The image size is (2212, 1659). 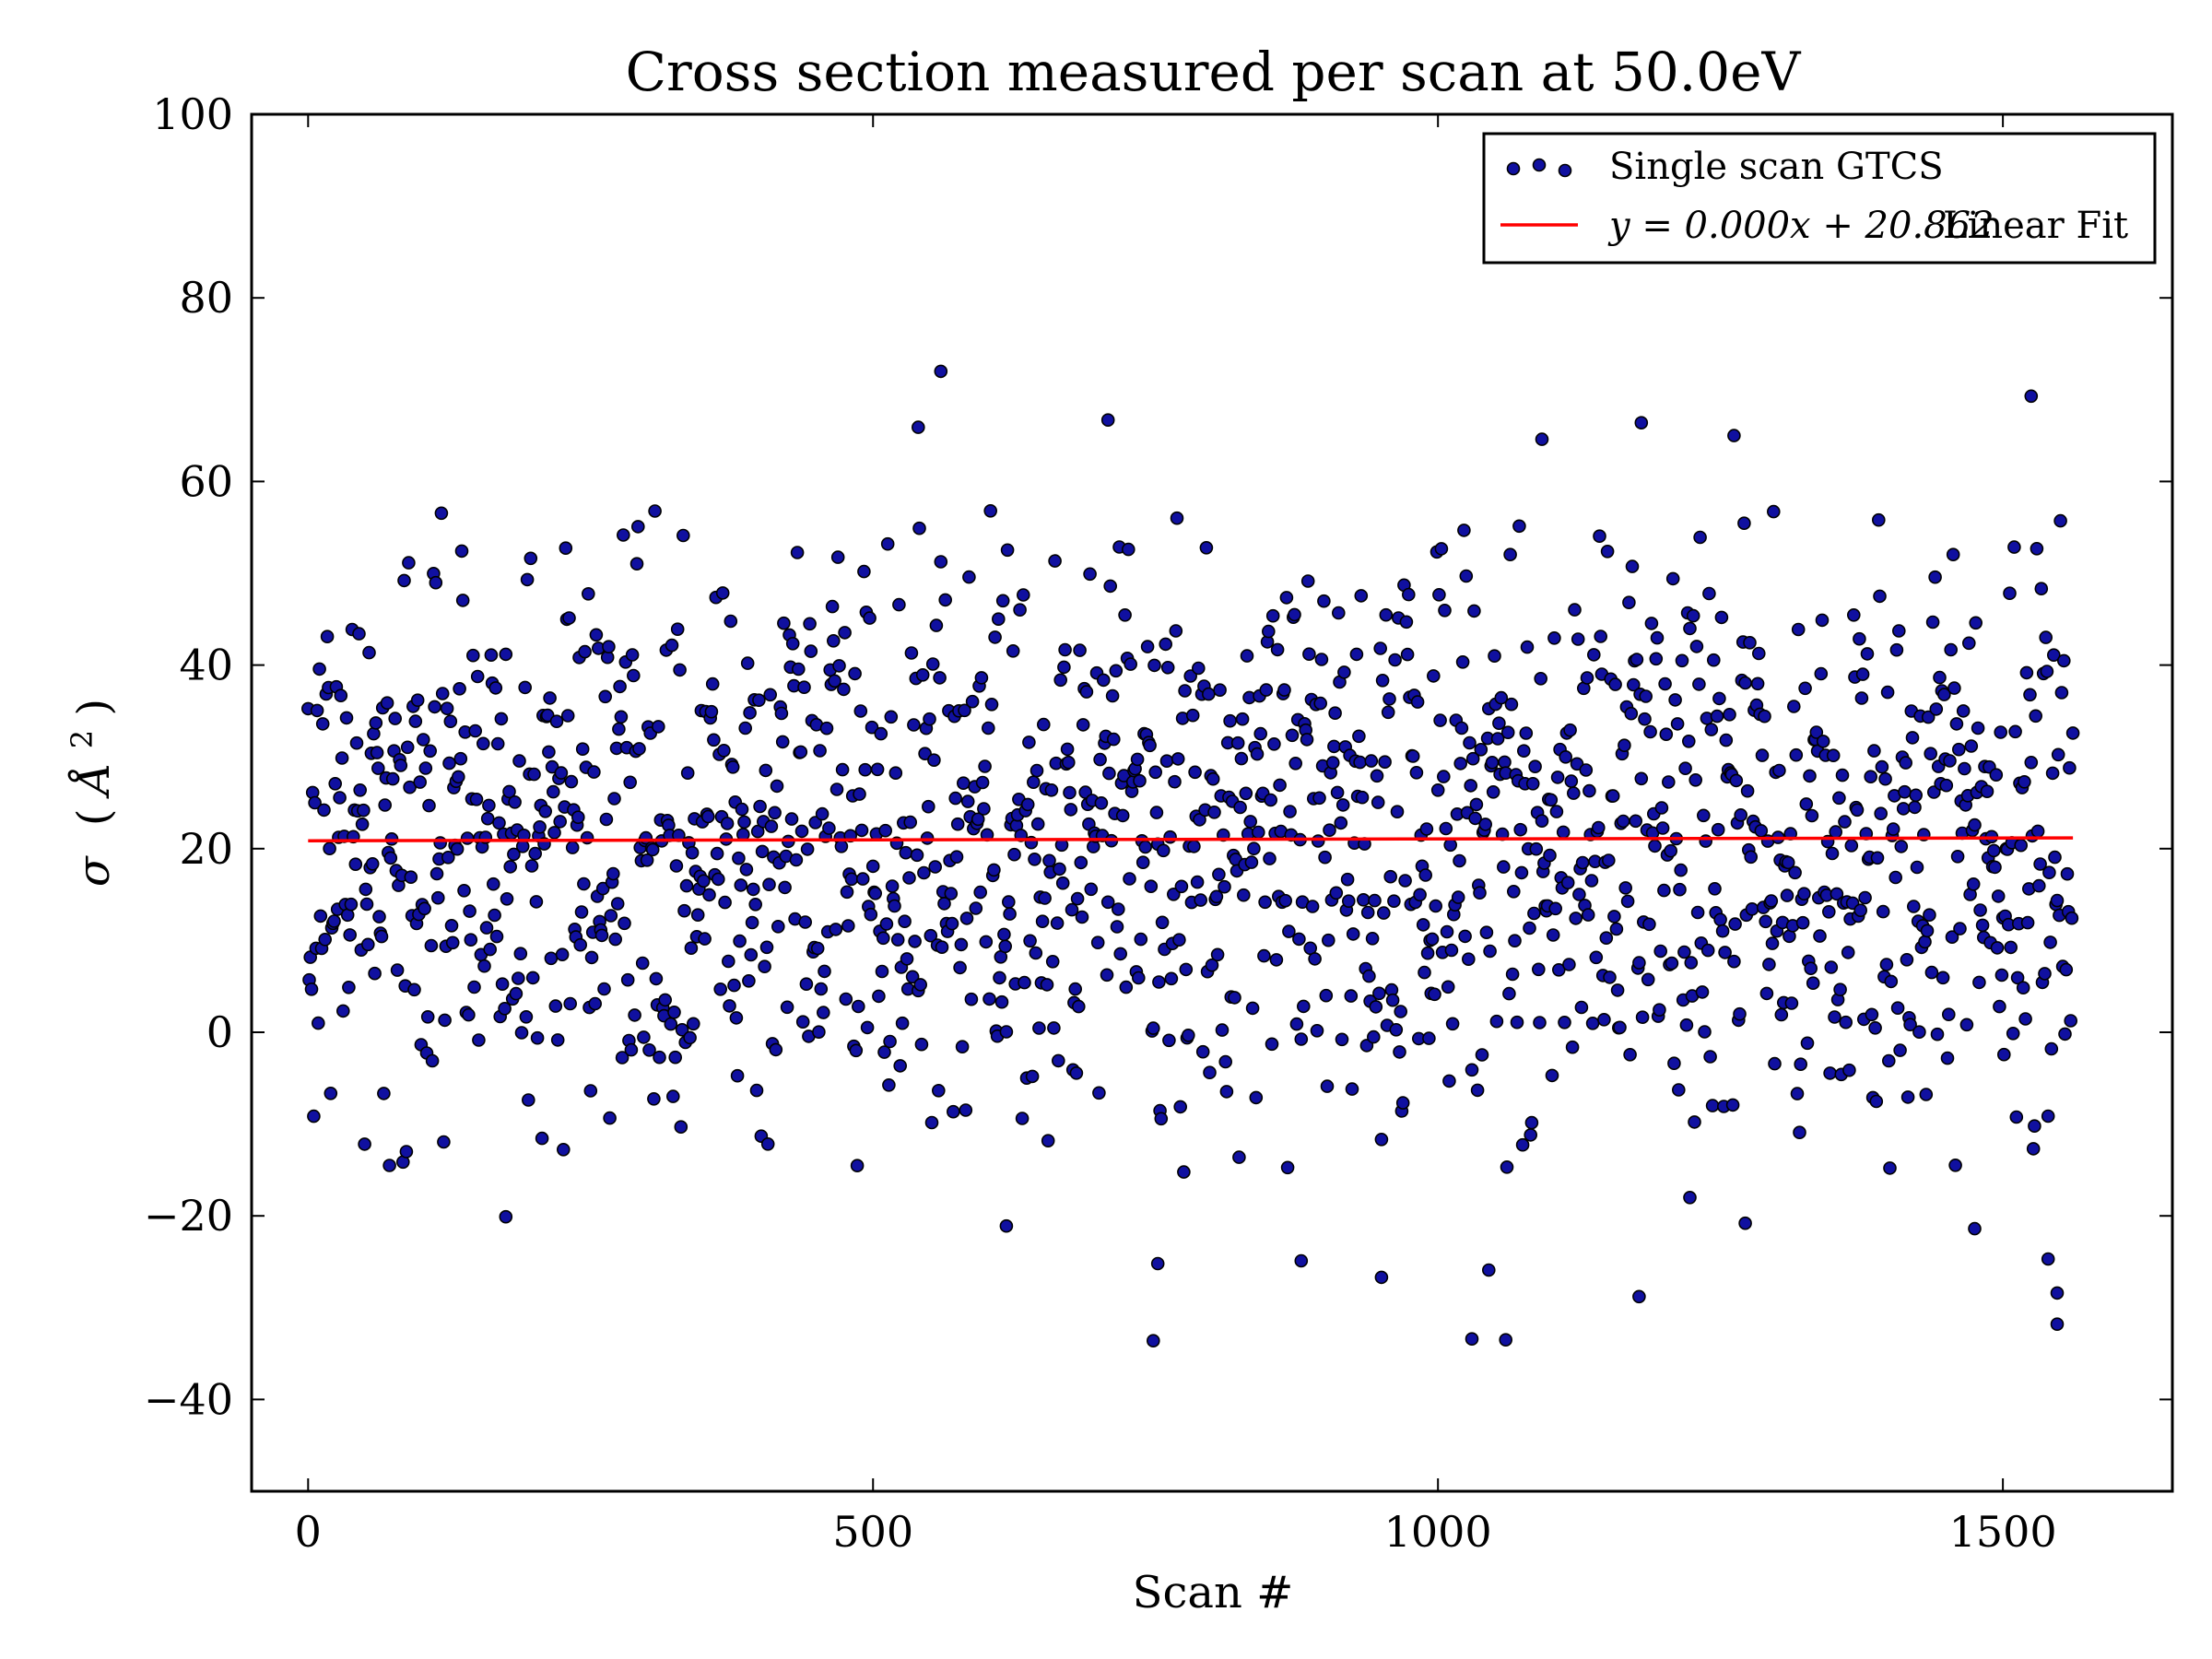 What do you see at coordinates (188, 1216) in the screenshot?
I see `y-tick-label: −20` at bounding box center [188, 1216].